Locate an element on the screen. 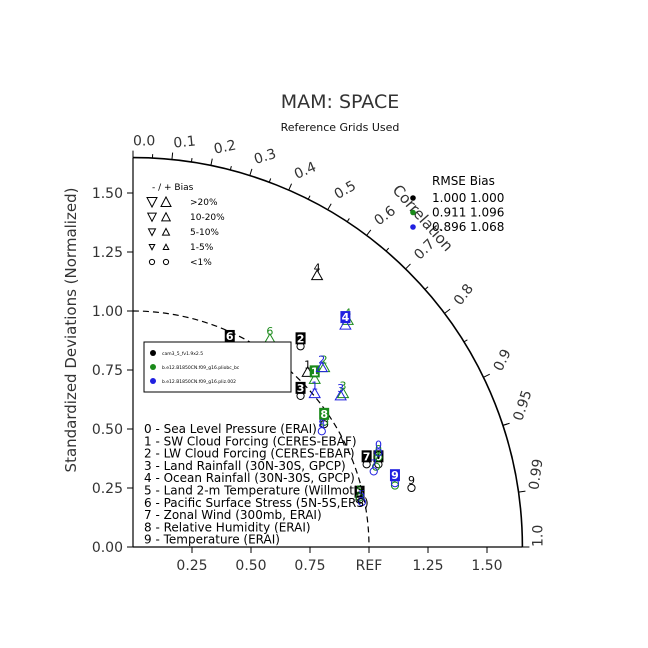 Image resolution: width=648 pixels, height=648 pixels. rmse-legend-header: RMSE Bias is located at coordinates (463, 181).